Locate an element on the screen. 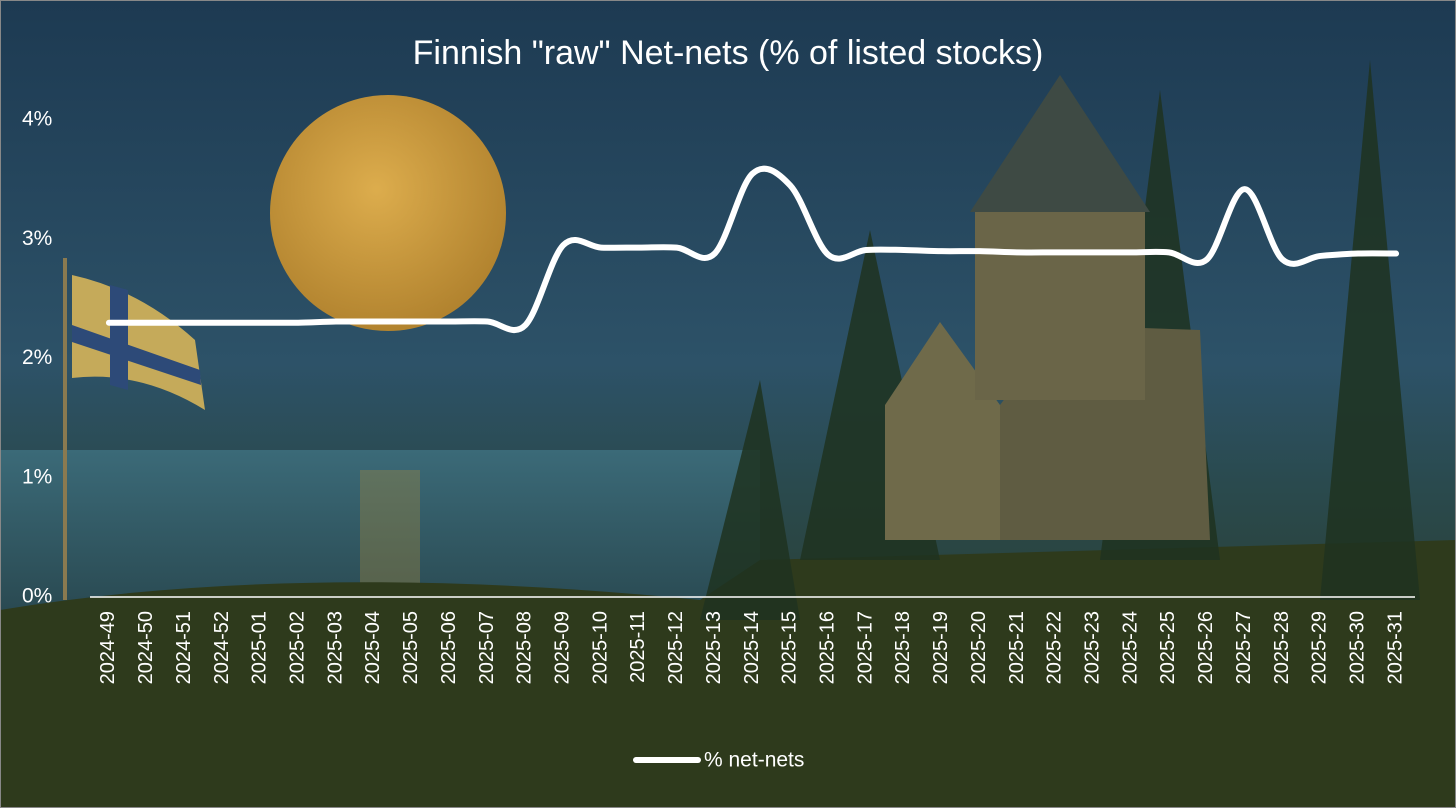 The image size is (1456, 808). legend-label: % net-nets is located at coordinates (754, 760).